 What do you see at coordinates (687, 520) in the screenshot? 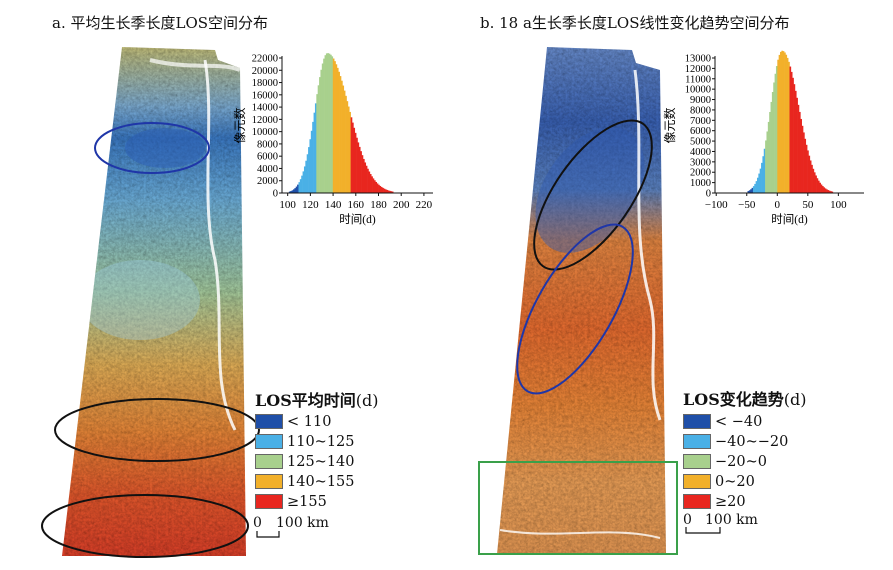
I see `scale-bar-start-b: 0` at bounding box center [687, 520].